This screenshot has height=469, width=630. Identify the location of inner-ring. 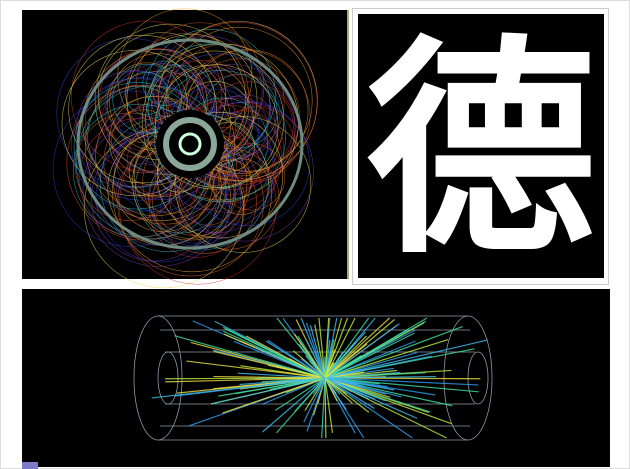
(190, 144).